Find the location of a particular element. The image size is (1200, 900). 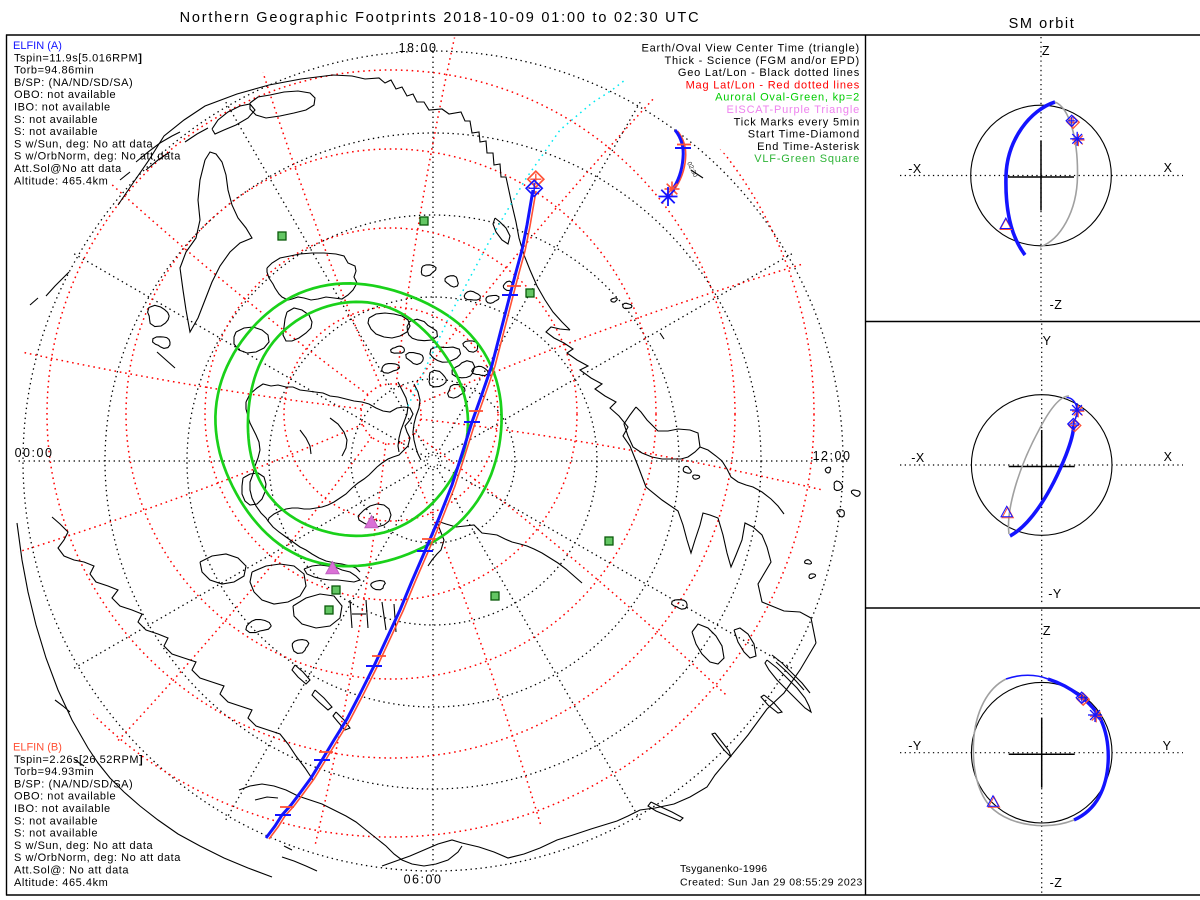

svg-text: EISCAT-Purple Triangle is located at coordinates (793, 110).